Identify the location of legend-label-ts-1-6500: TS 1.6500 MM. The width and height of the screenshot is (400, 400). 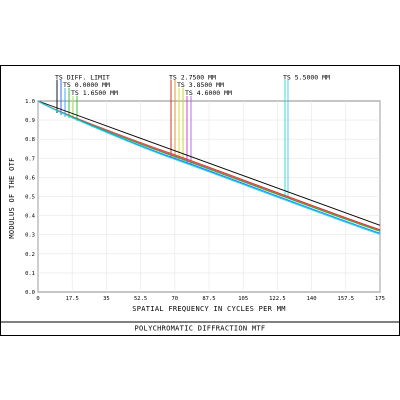
(94, 93).